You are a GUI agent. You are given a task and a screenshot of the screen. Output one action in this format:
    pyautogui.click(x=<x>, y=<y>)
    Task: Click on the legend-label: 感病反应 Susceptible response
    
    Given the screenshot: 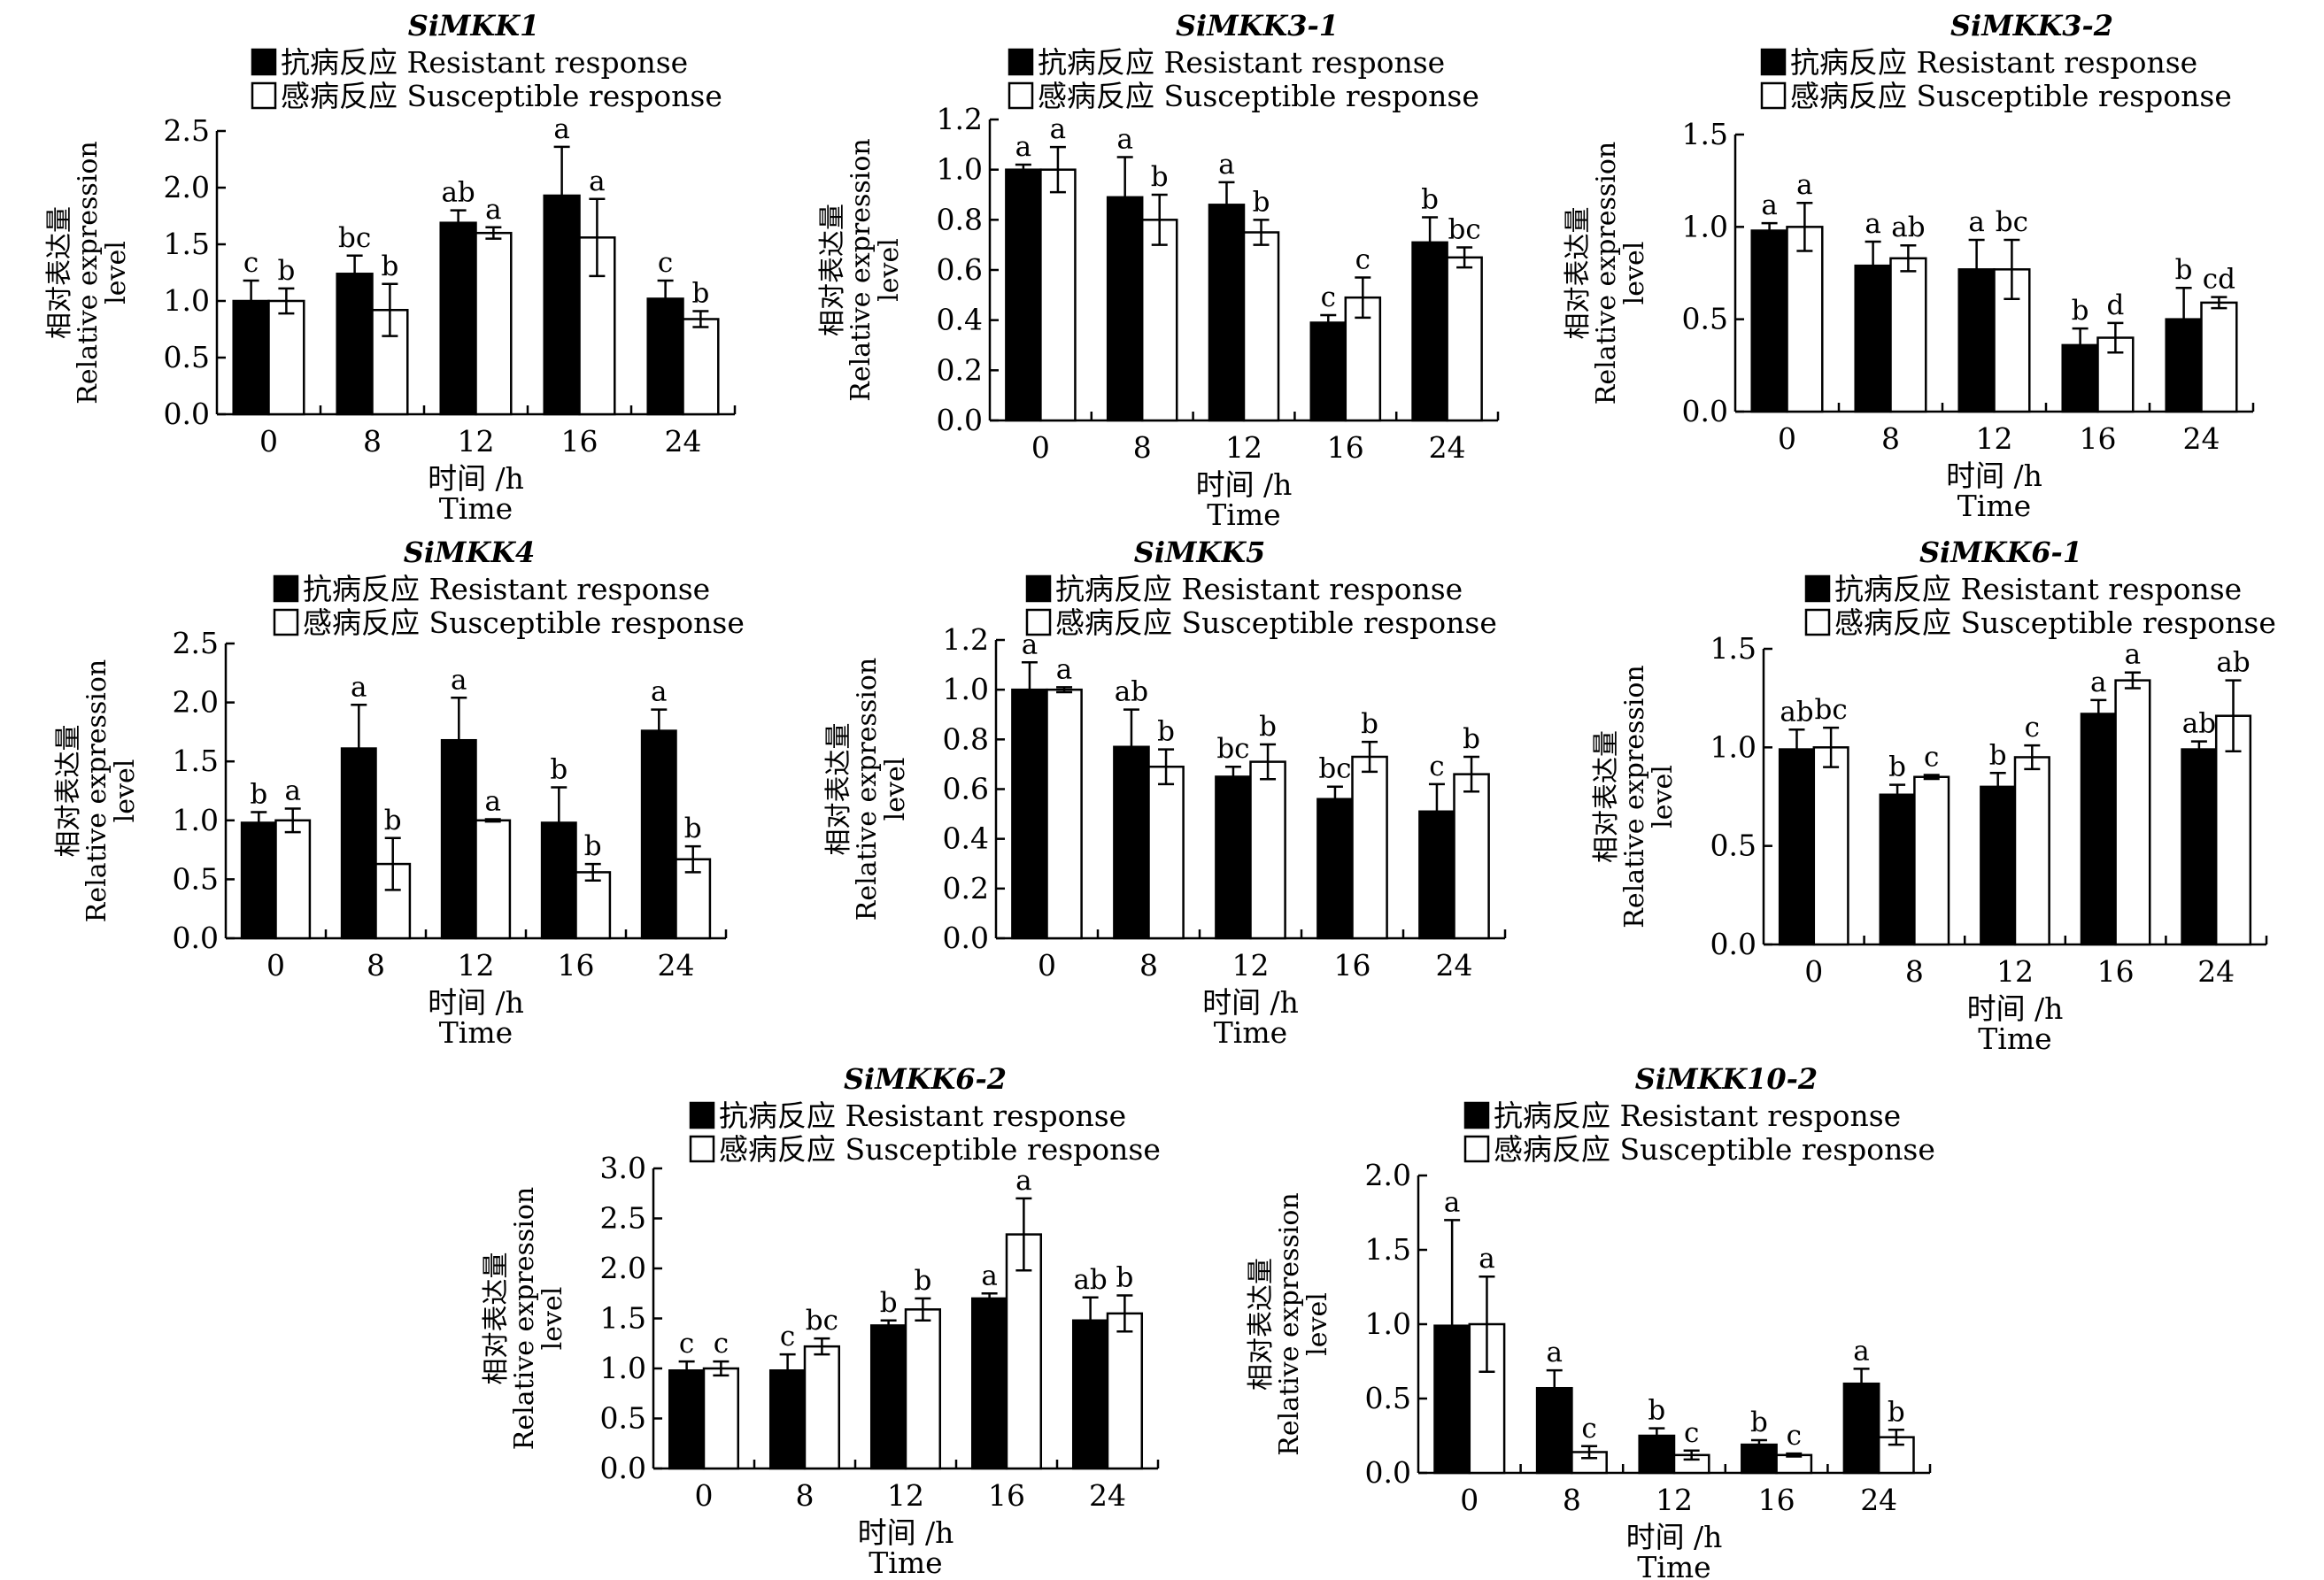 What is the action you would take?
    pyautogui.click(x=940, y=1149)
    